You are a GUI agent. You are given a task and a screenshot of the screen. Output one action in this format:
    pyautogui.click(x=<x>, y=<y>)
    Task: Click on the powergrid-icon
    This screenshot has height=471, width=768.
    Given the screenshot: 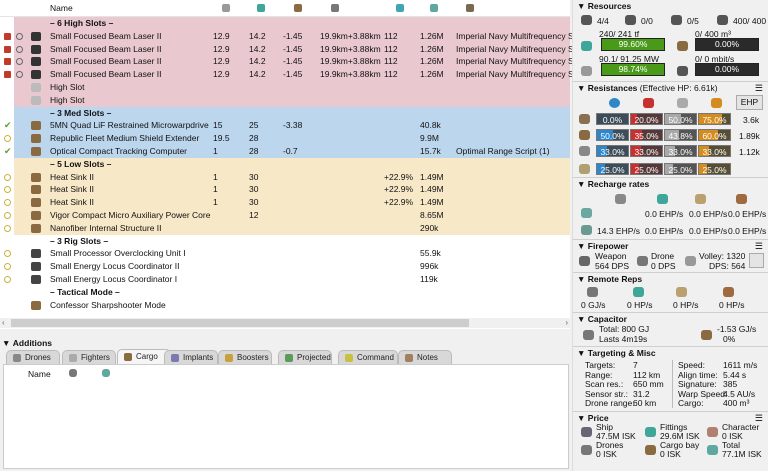 What is the action you would take?
    pyautogui.click(x=261, y=8)
    